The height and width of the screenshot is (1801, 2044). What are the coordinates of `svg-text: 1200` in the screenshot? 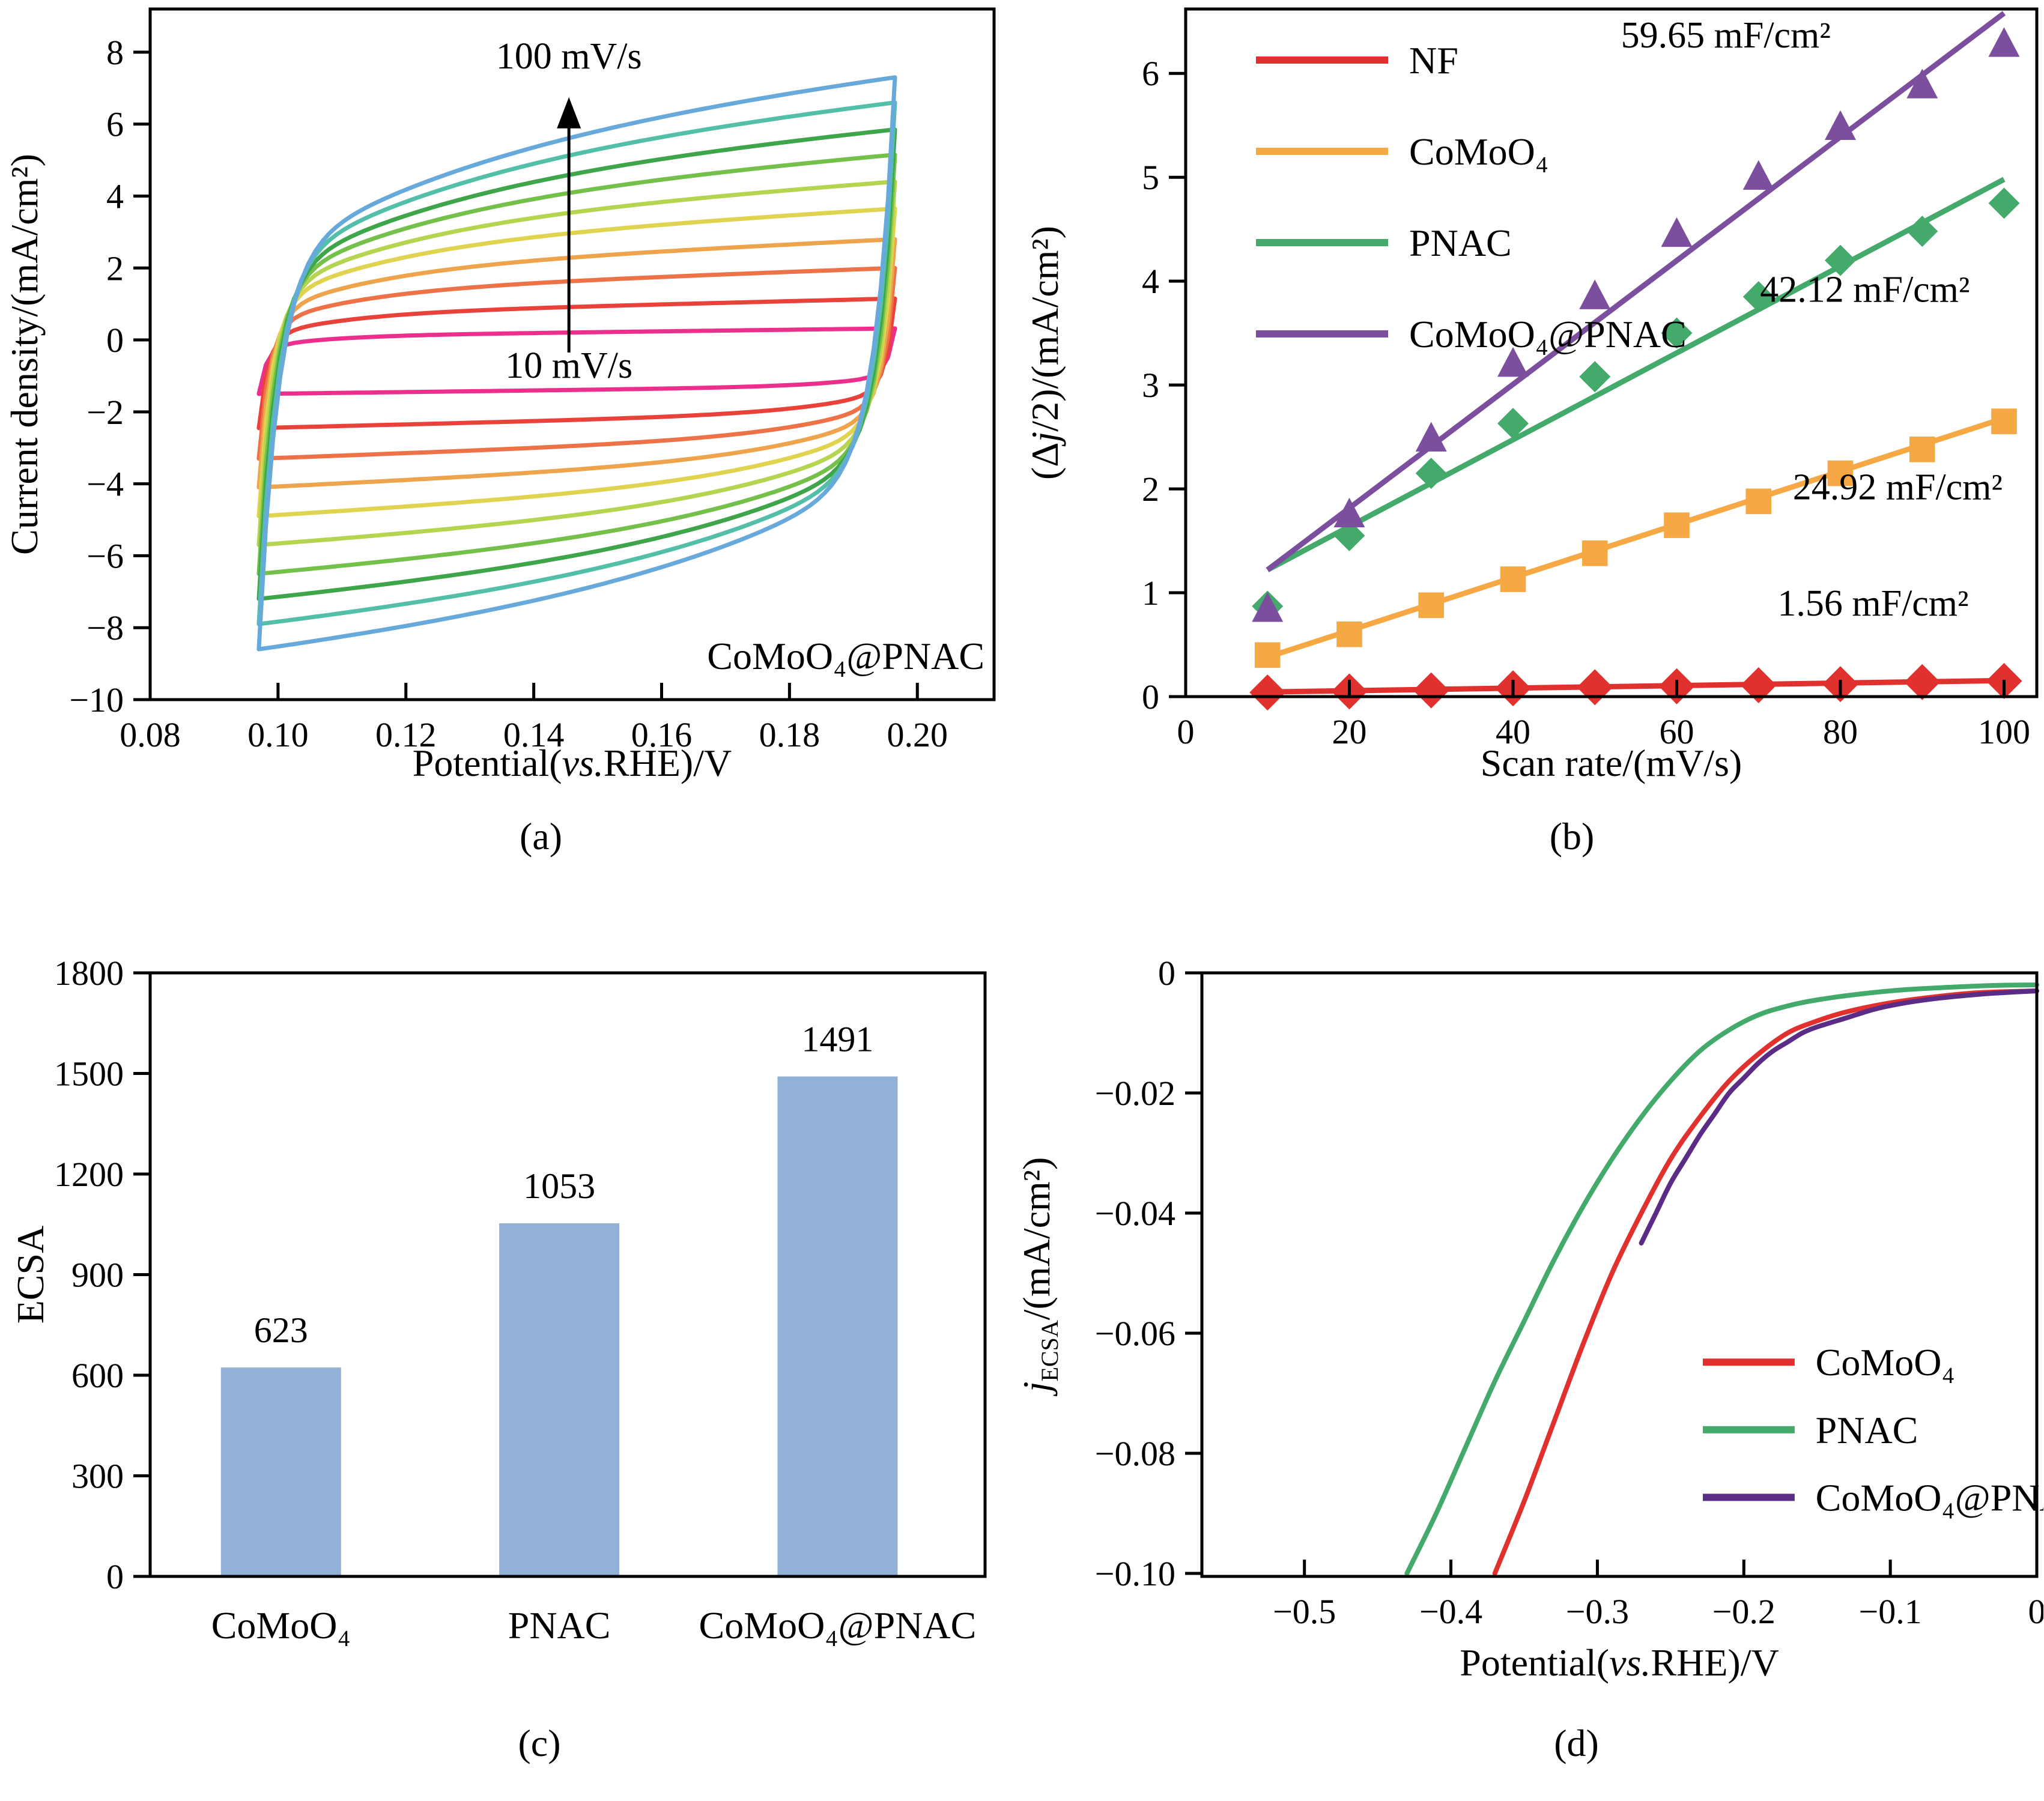 It's located at (89, 1174).